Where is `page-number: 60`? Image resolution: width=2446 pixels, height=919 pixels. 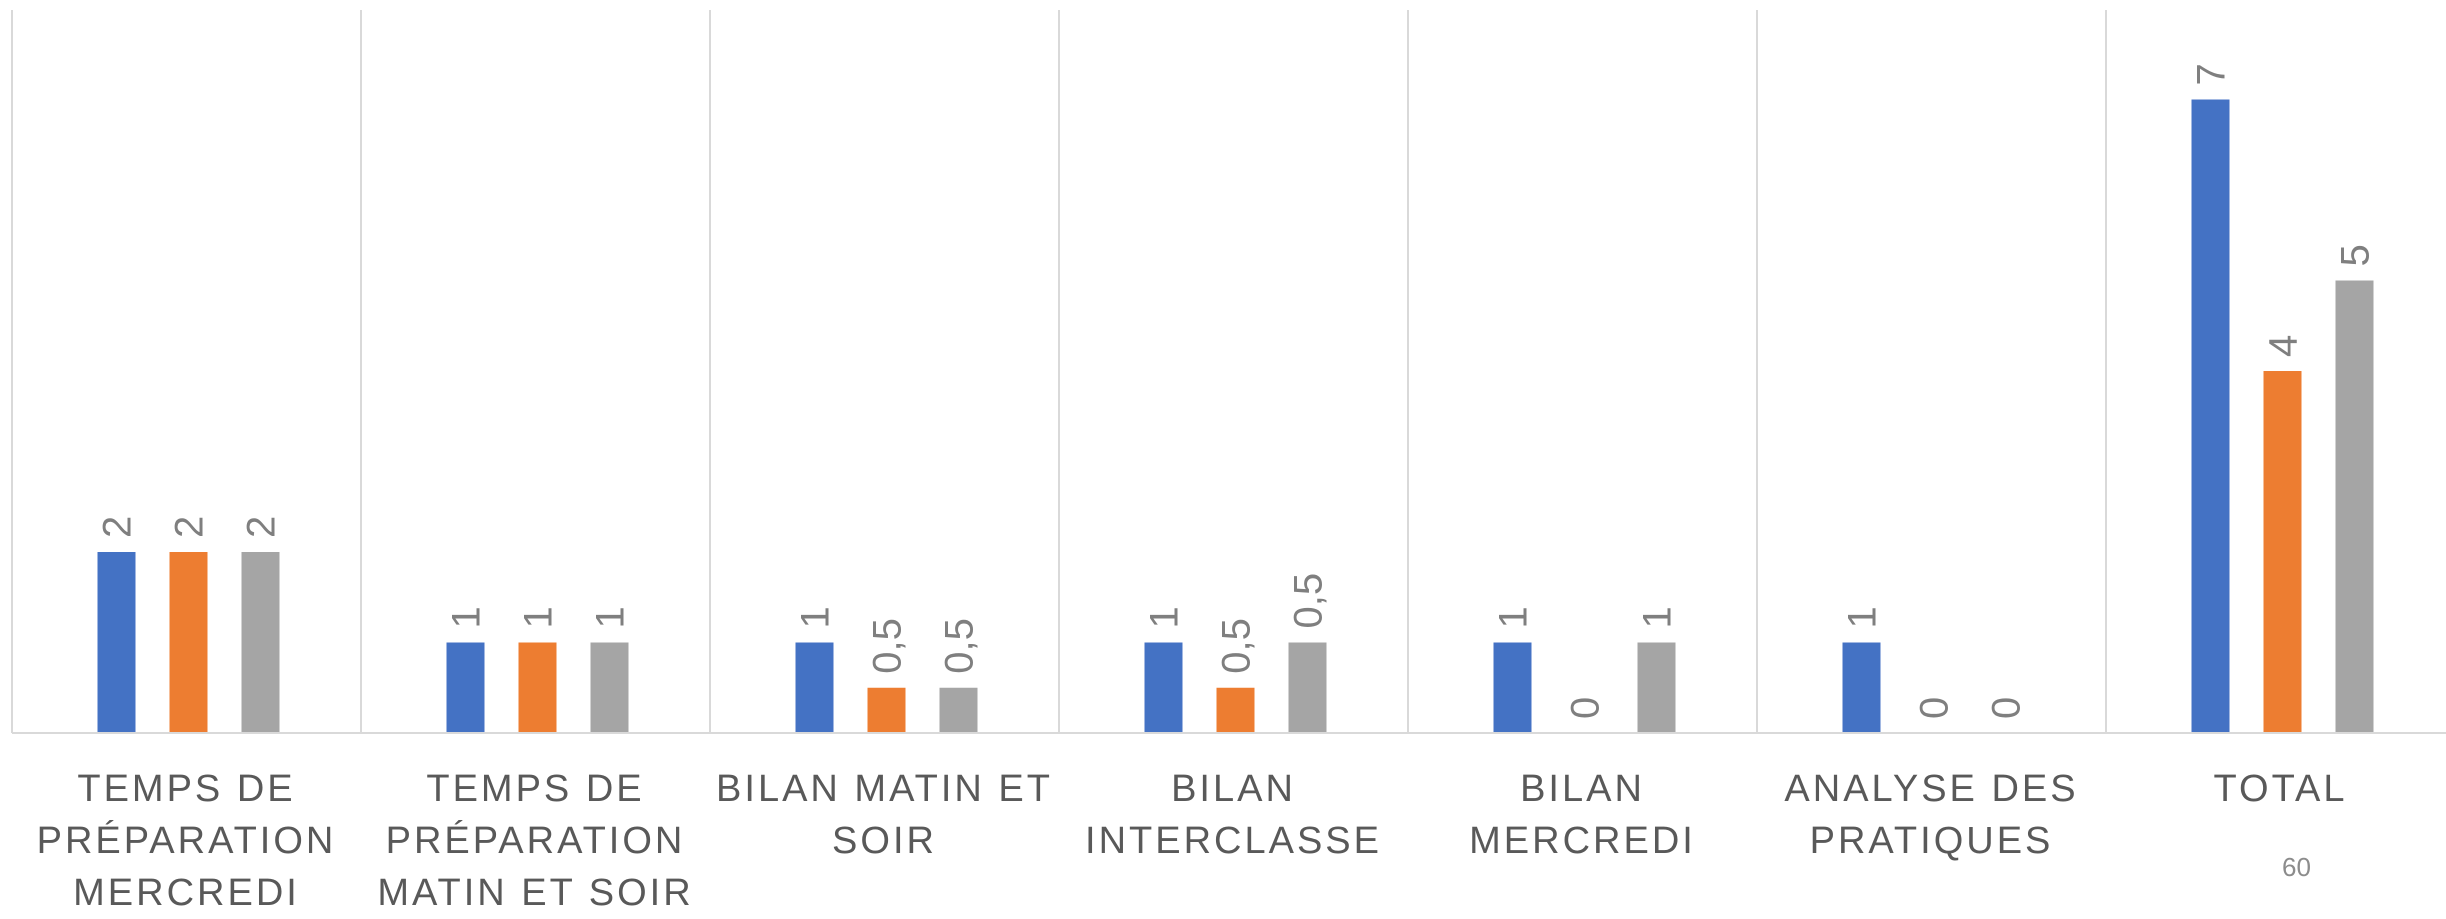
page-number: 60 is located at coordinates (2296, 867).